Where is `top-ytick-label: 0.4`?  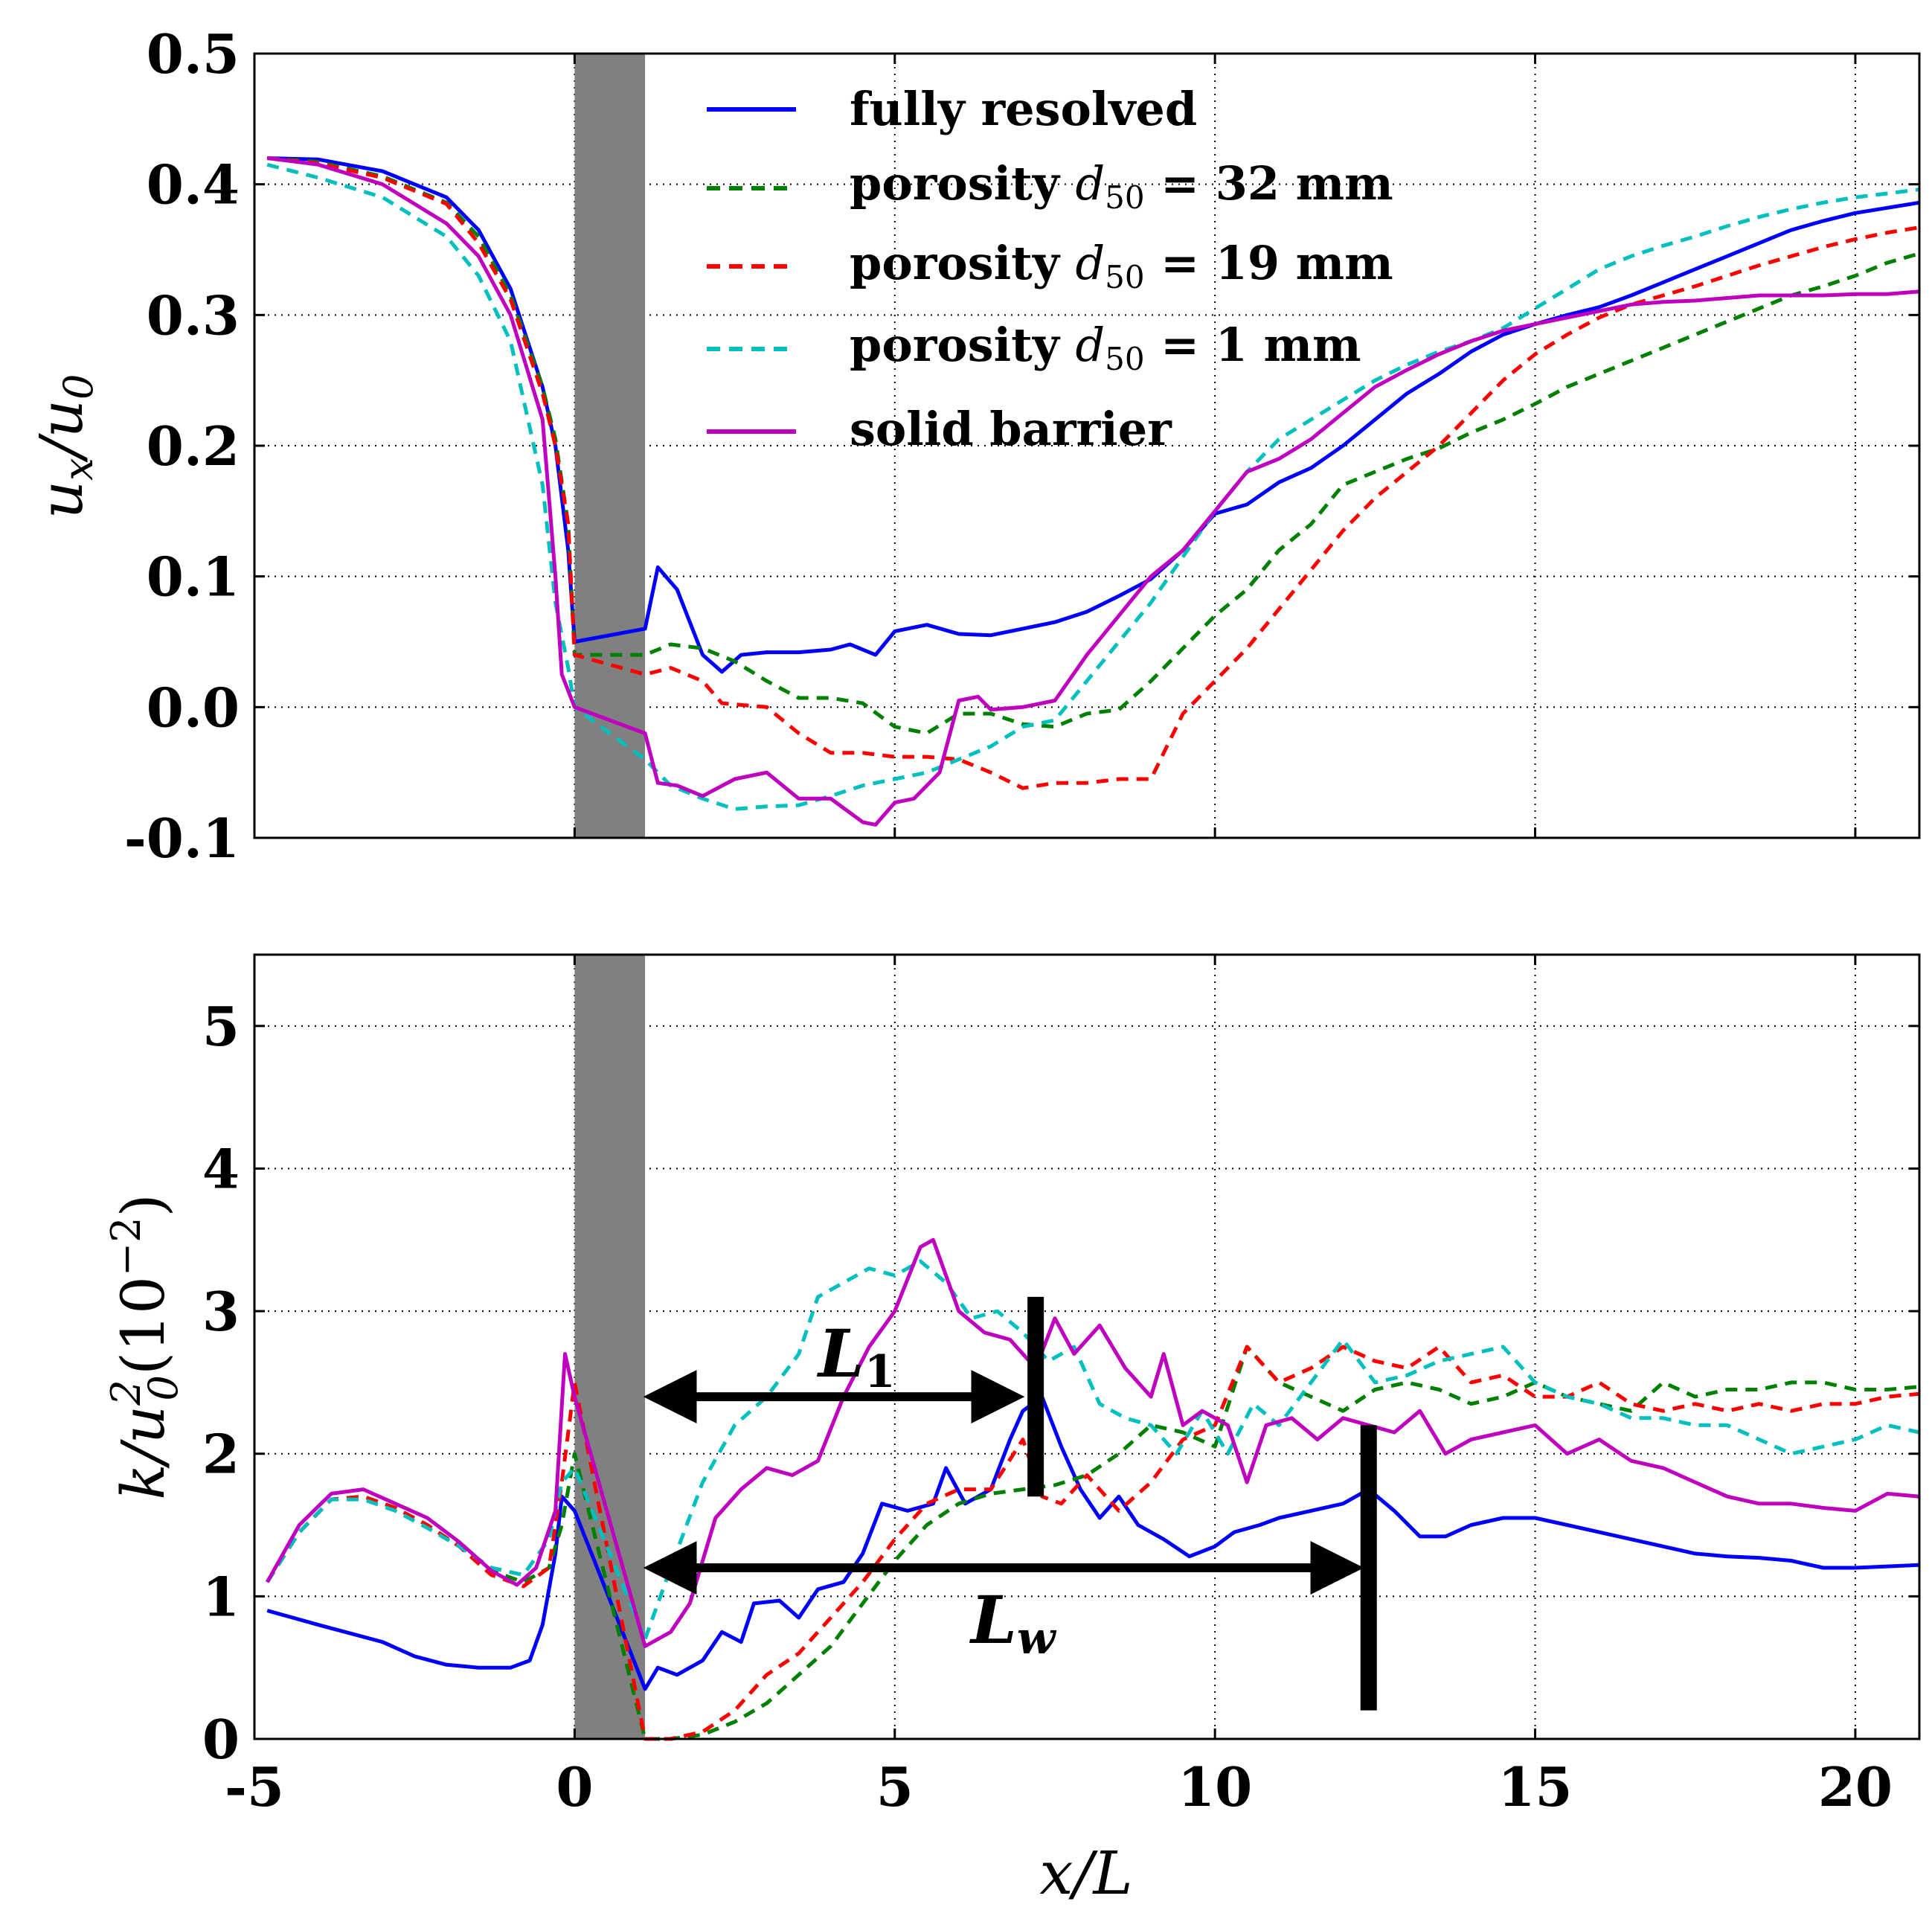 top-ytick-label: 0.4 is located at coordinates (193, 185).